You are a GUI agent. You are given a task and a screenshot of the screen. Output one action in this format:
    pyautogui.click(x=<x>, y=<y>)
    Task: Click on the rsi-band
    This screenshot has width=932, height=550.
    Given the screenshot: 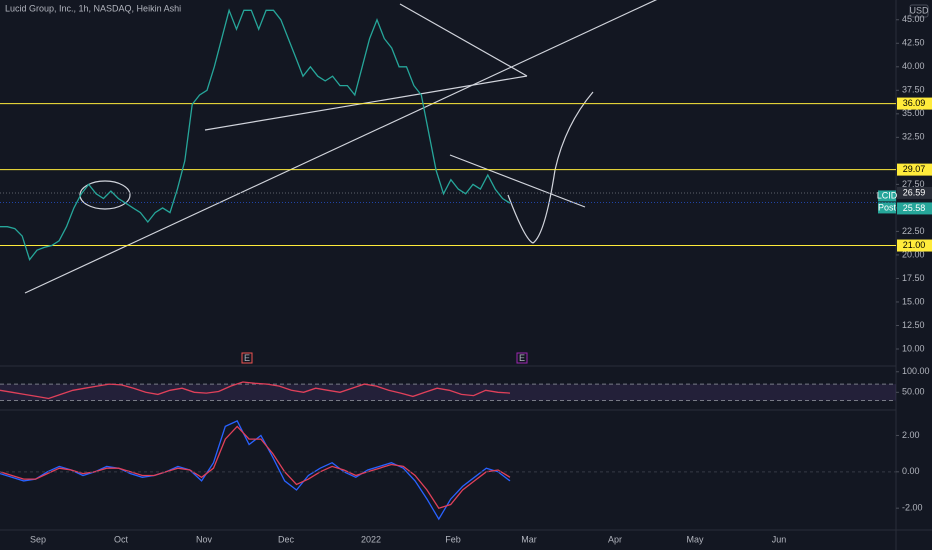 What is the action you would take?
    pyautogui.click(x=448, y=392)
    